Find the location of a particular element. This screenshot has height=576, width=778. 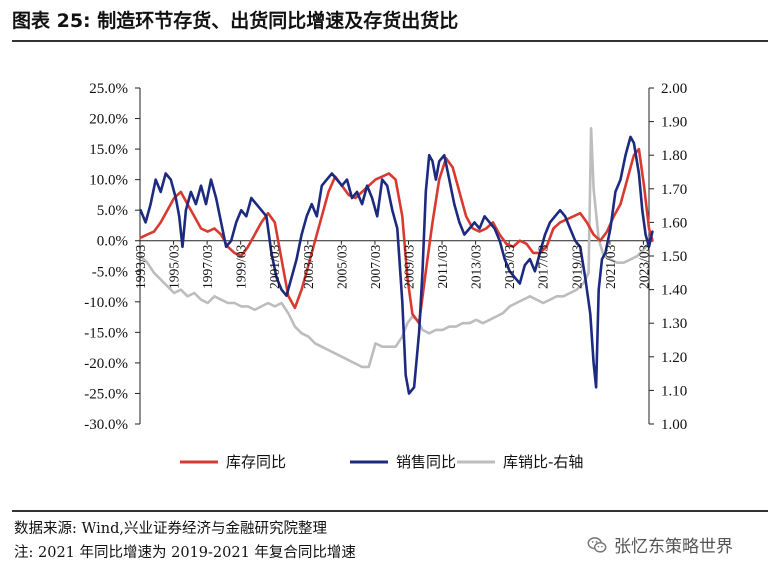

x-tick-label: 2021/03 is located at coordinates (610, 266).